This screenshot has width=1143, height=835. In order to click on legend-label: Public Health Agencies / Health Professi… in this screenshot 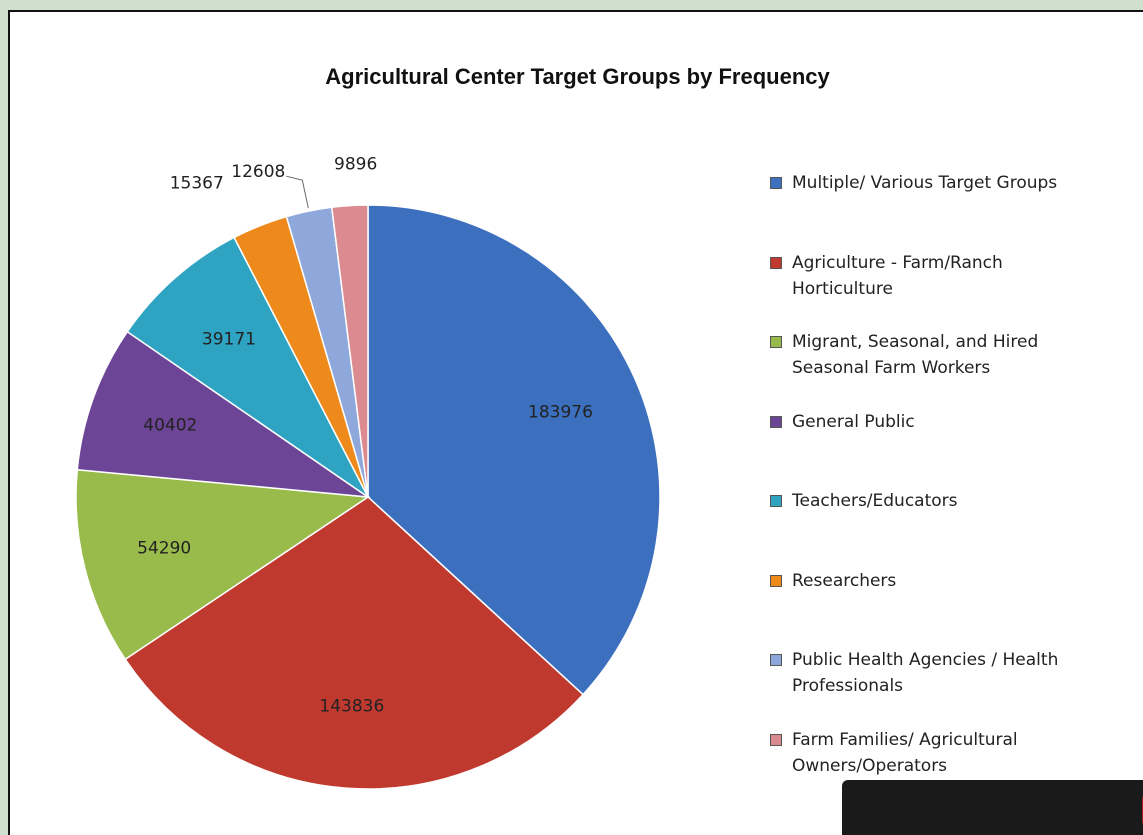, I will do `click(925, 673)`.